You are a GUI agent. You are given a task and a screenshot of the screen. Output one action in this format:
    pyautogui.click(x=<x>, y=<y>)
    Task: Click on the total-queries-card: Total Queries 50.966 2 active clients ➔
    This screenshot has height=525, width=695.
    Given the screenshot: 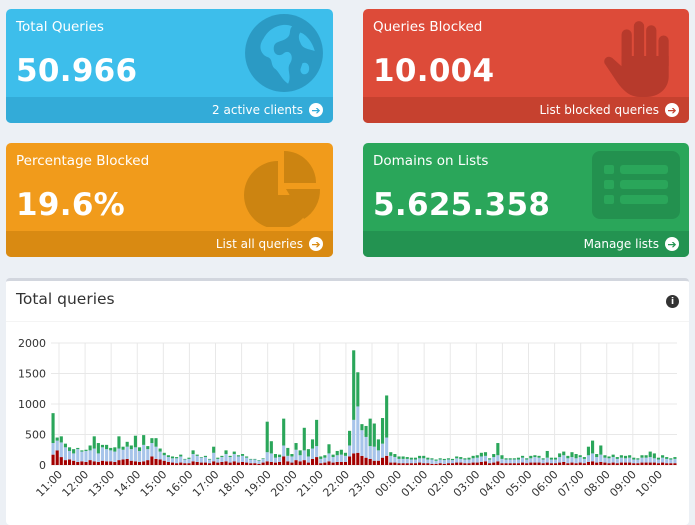 What is the action you would take?
    pyautogui.click(x=169, y=66)
    